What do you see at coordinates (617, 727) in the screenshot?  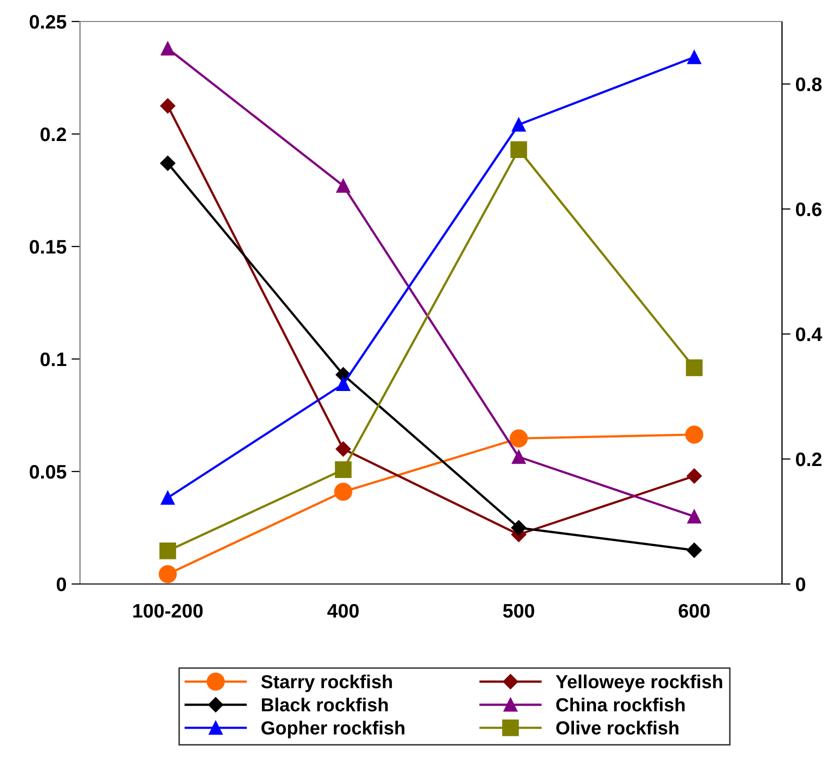 I see `legend-label: Olive rockfish` at bounding box center [617, 727].